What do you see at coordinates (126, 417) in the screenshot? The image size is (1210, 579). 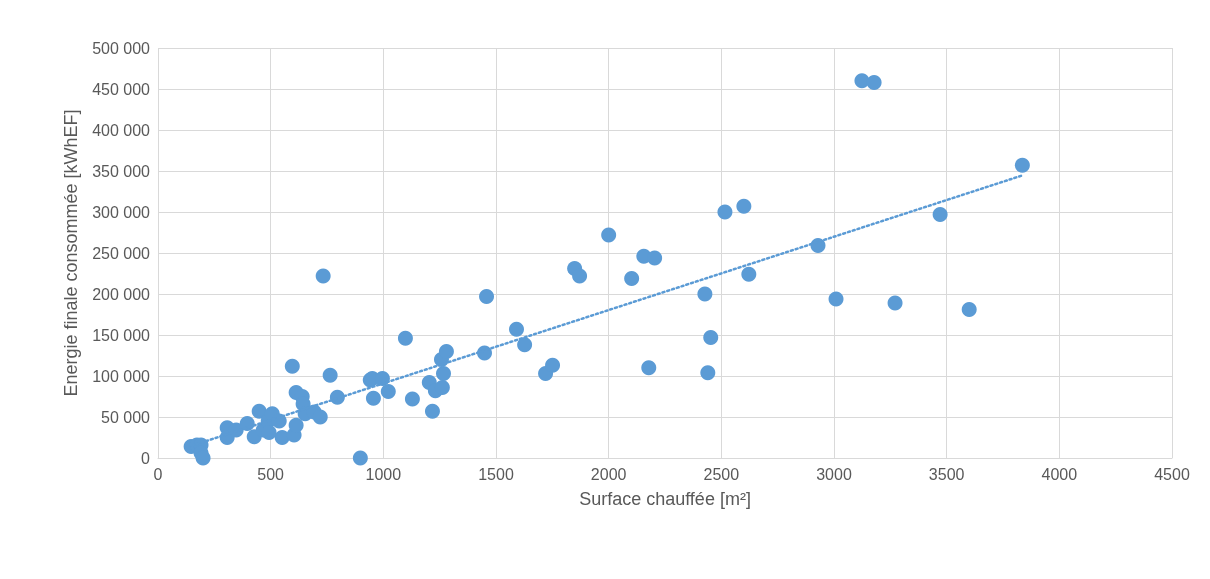 I see `y-tick-label: 50 000` at bounding box center [126, 417].